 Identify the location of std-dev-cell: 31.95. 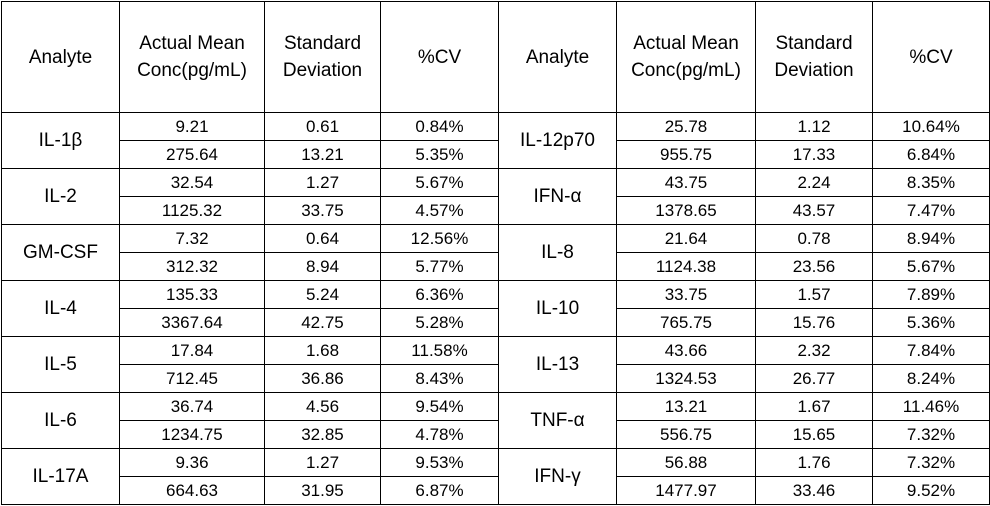
(322, 490).